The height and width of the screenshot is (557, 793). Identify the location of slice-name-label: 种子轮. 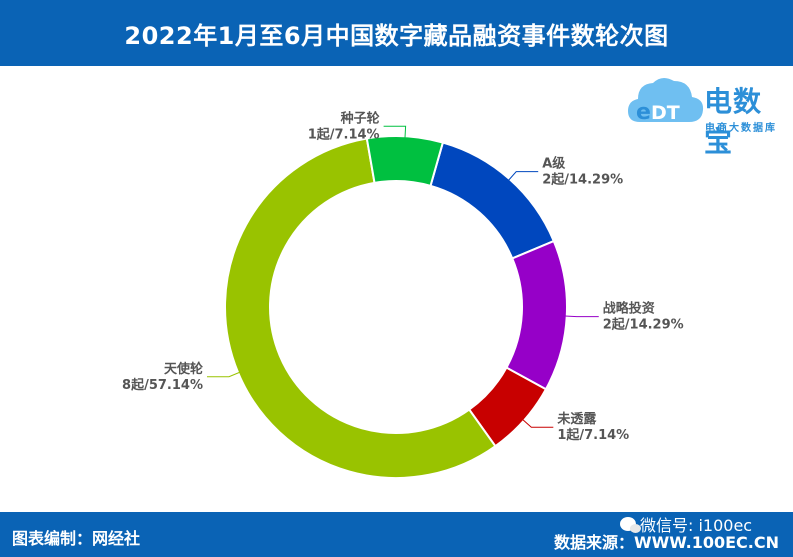
(360, 118).